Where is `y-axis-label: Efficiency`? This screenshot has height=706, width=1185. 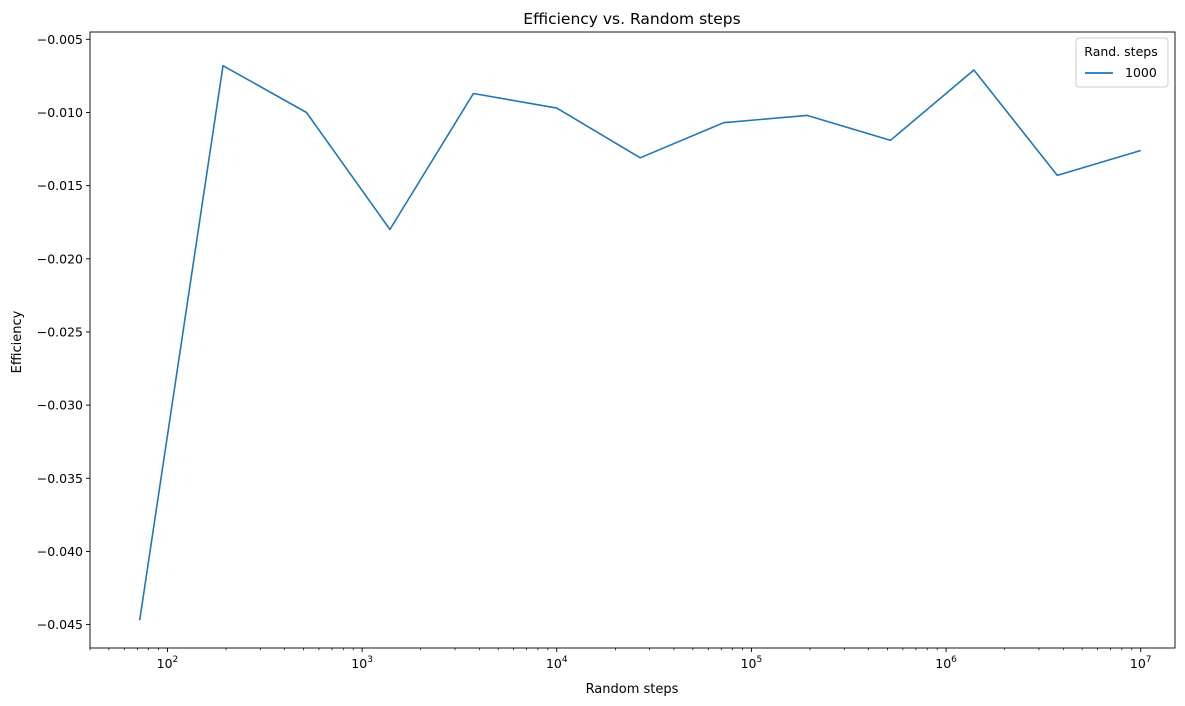
y-axis-label: Efficiency is located at coordinates (17, 341).